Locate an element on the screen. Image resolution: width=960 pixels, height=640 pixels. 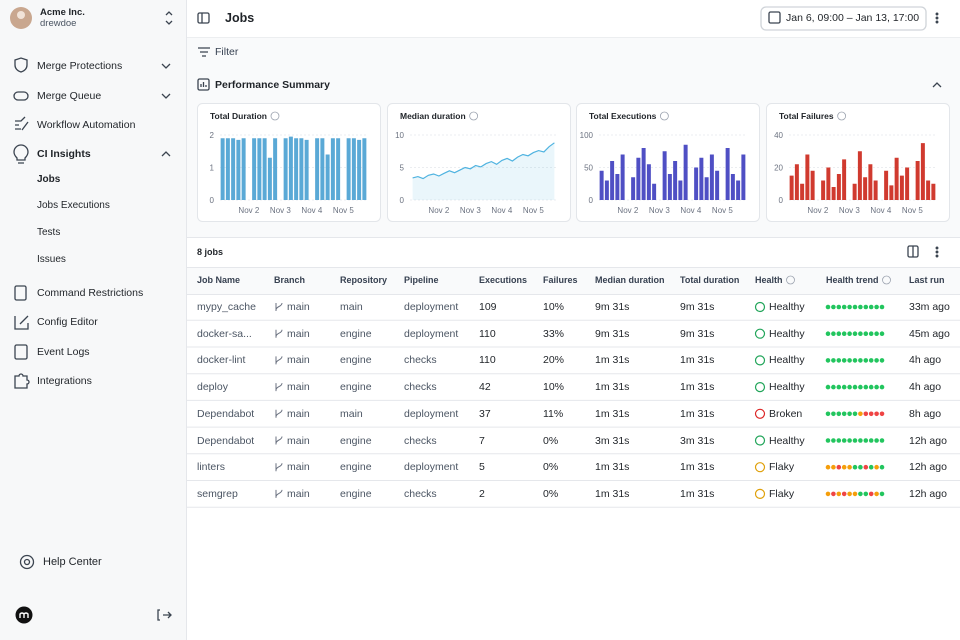
nav-item: CI Insights is located at coordinates (64, 154).